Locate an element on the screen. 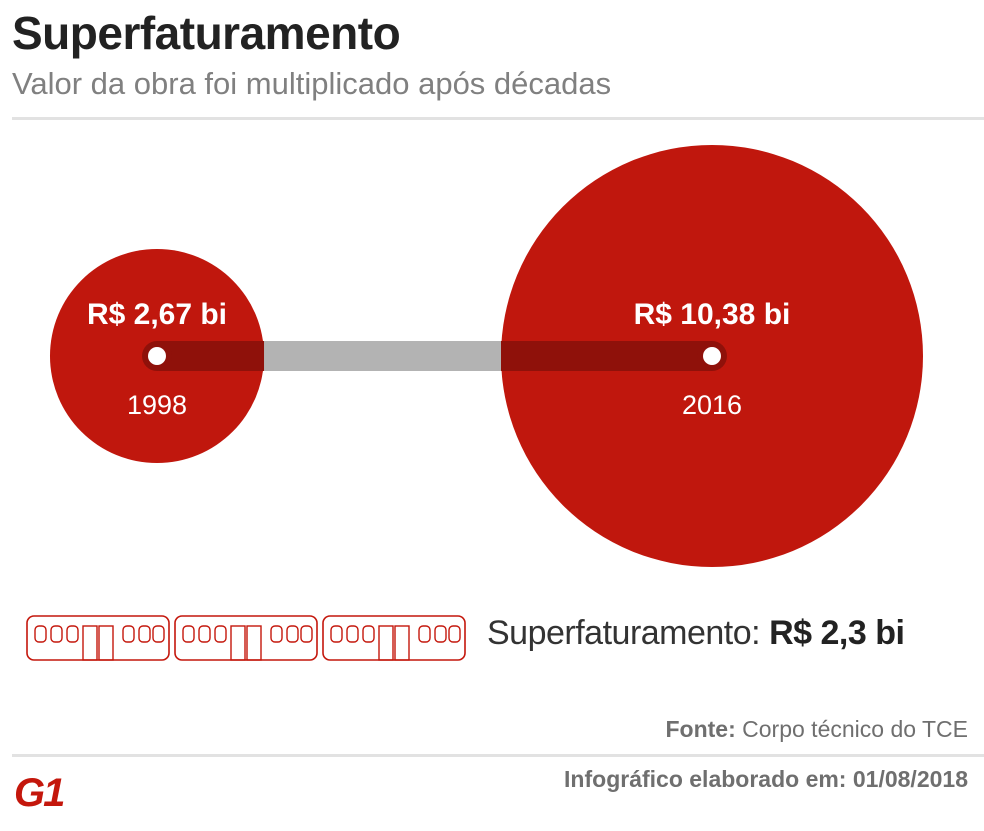 Image resolution: width=984 pixels, height=831 pixels. credit-label: Infográfico elaborado em: is located at coordinates (705, 779).